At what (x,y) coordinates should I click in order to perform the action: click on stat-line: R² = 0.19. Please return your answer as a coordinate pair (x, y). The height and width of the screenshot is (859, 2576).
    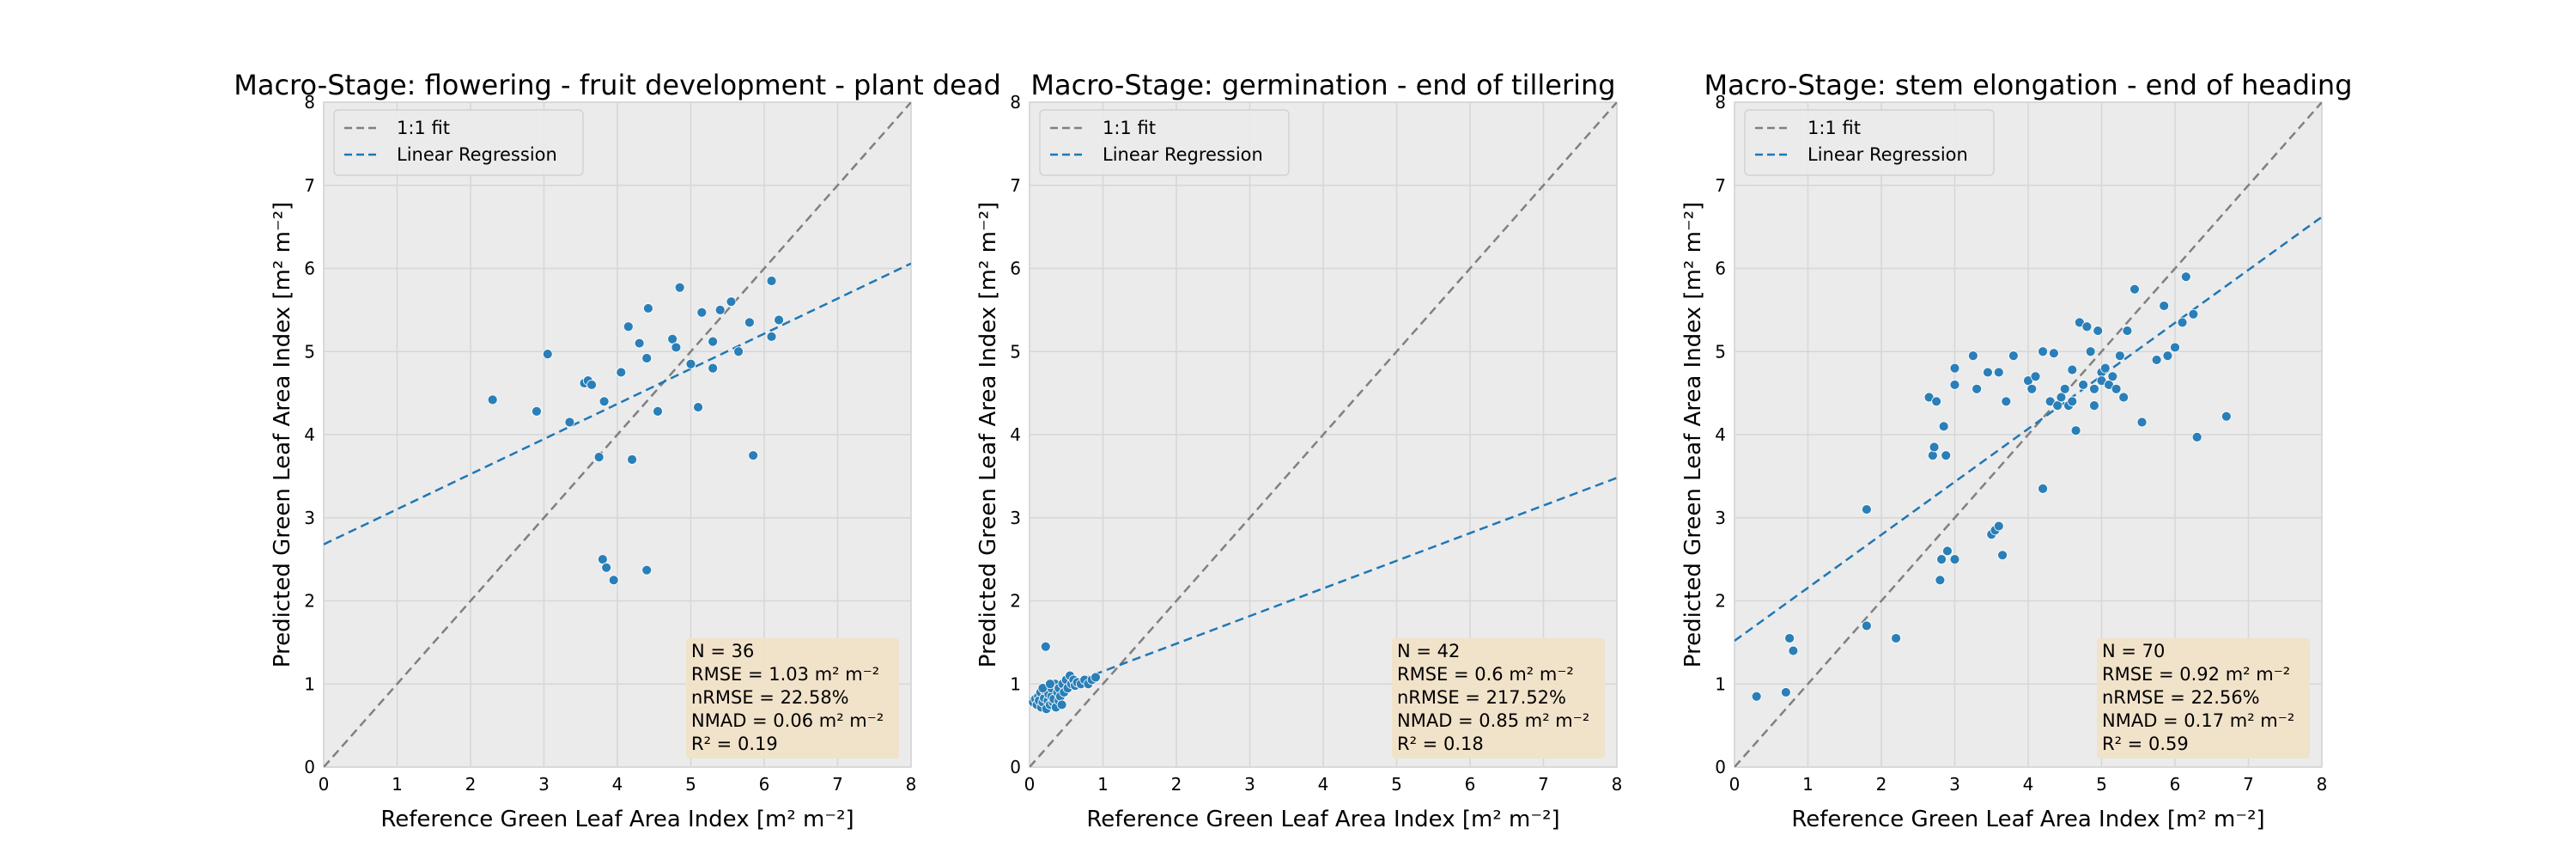
    Looking at the image, I should click on (735, 744).